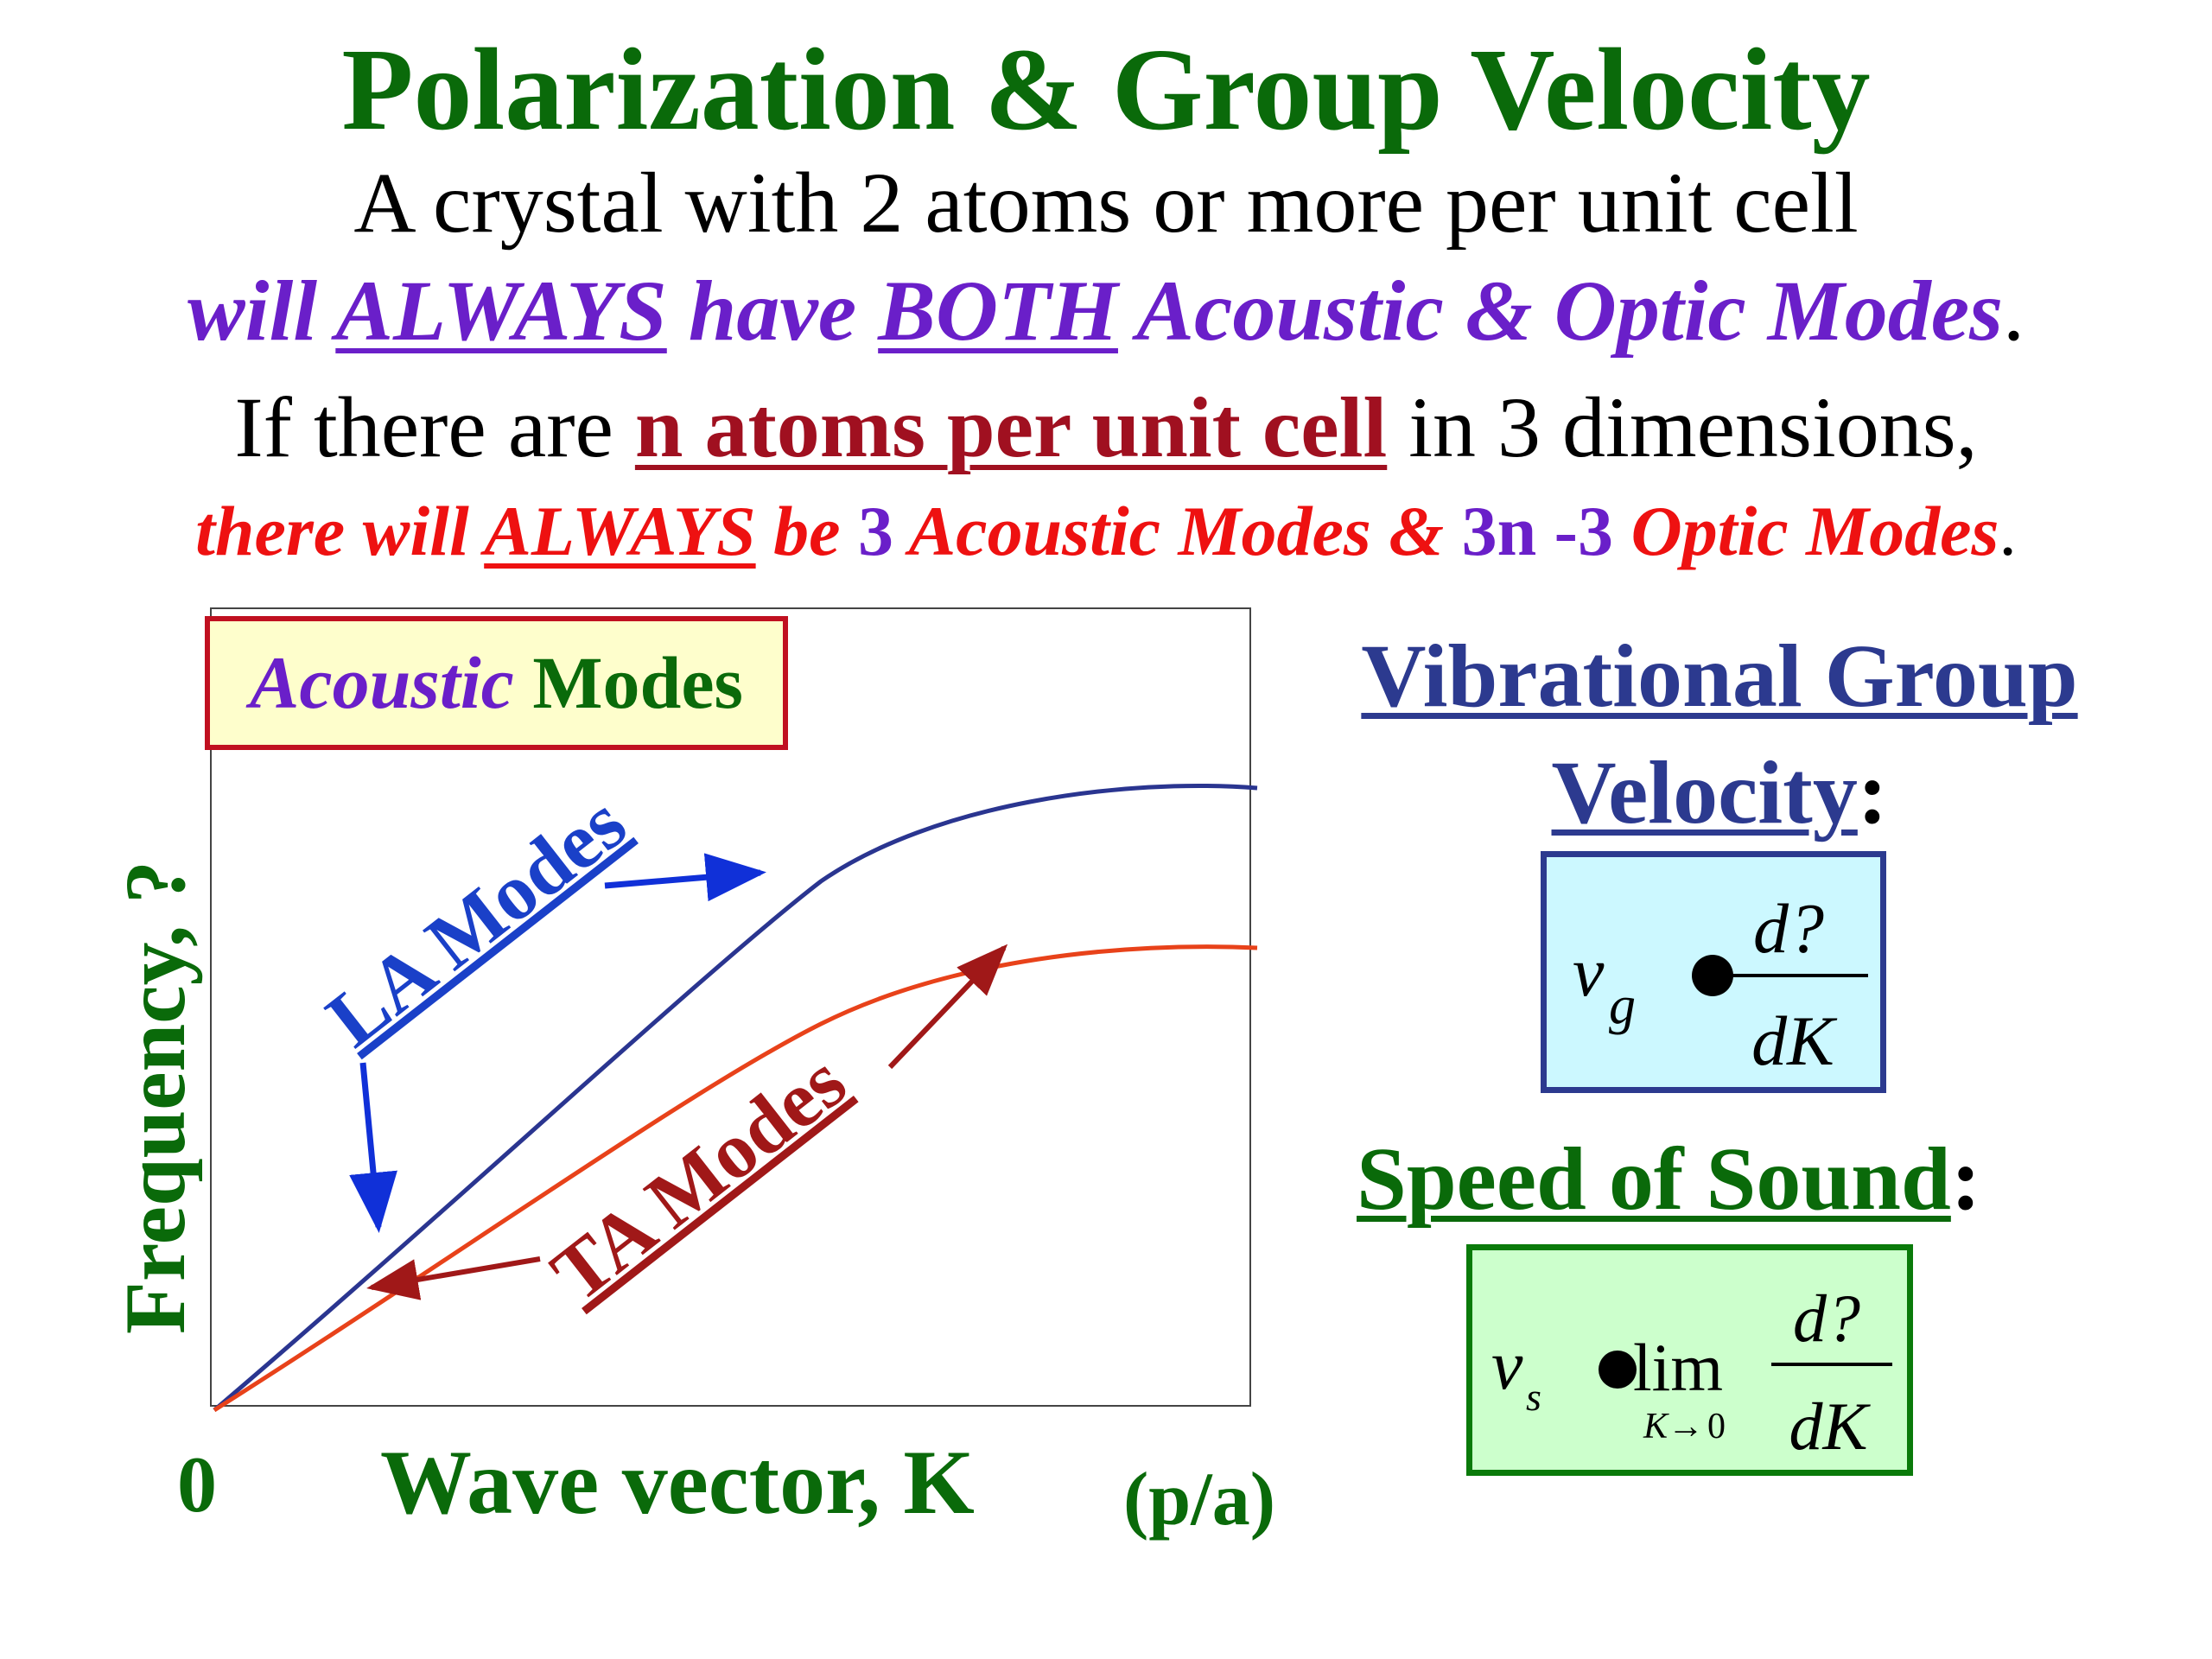  What do you see at coordinates (1682, 427) in the screenshot?
I see `intro-dimensions: in 3 dimensions,` at bounding box center [1682, 427].